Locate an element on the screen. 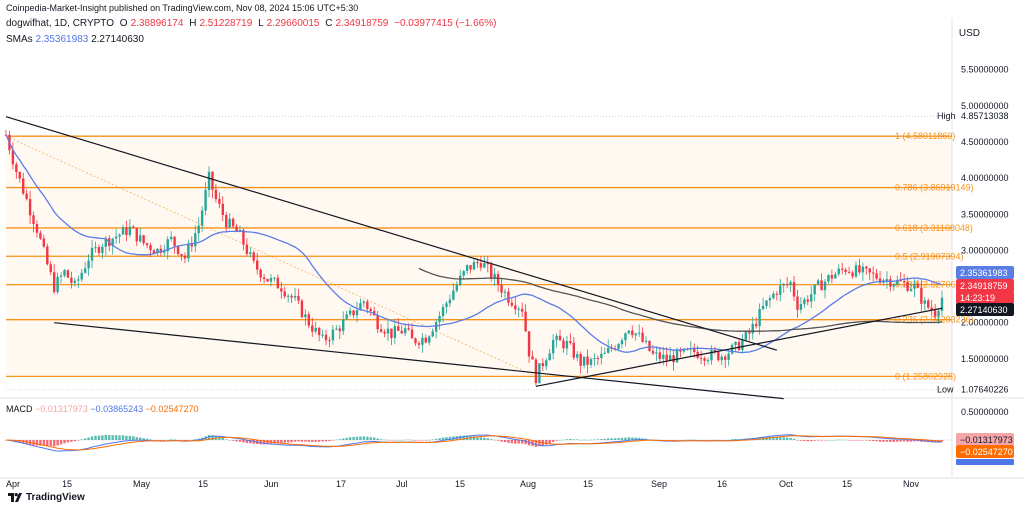 The image size is (1024, 509). symbol-label: dogwifhat, 1D, CRYPTO is located at coordinates (60, 23).